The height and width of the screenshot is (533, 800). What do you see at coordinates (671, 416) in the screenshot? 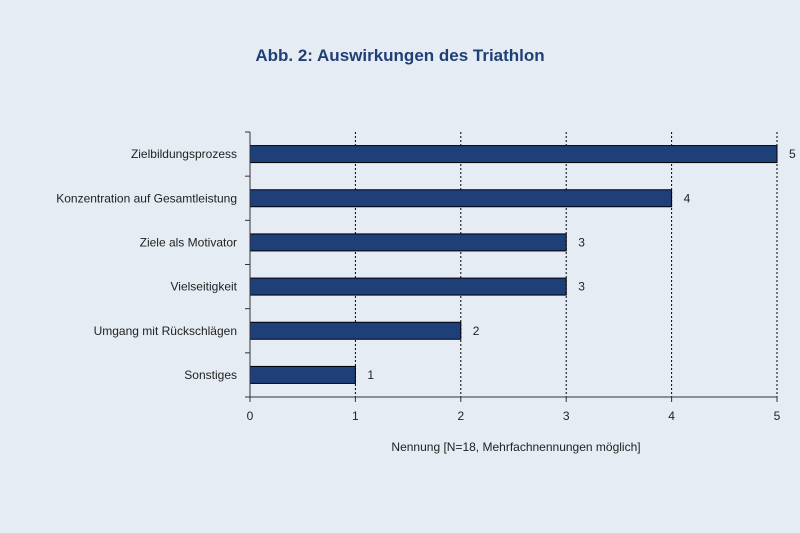
I see `x-tick-label-4: 4` at bounding box center [671, 416].